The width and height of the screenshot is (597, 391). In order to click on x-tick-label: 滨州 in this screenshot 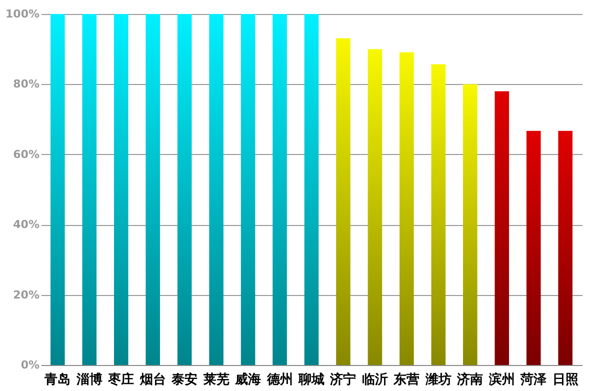, I will do `click(501, 380)`.